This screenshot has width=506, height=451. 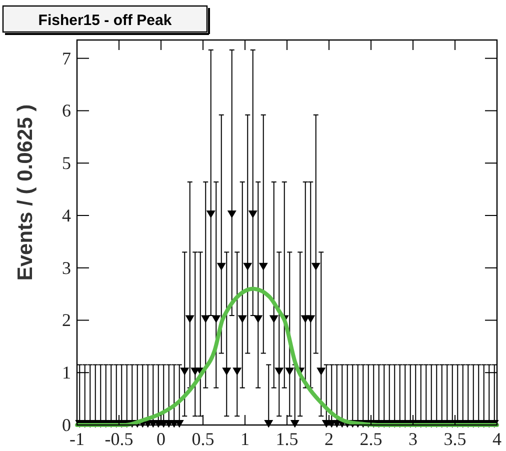 I want to click on x-tick-label: 4, so click(x=497, y=439).